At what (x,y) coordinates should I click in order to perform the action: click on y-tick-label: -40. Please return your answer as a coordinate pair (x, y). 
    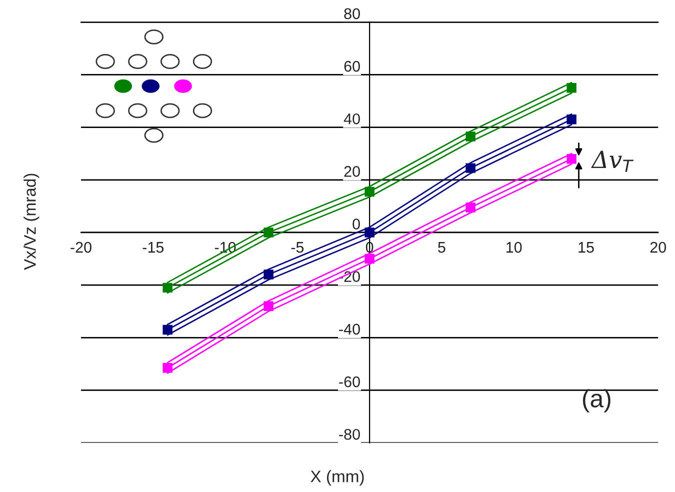
    Looking at the image, I should click on (349, 329).